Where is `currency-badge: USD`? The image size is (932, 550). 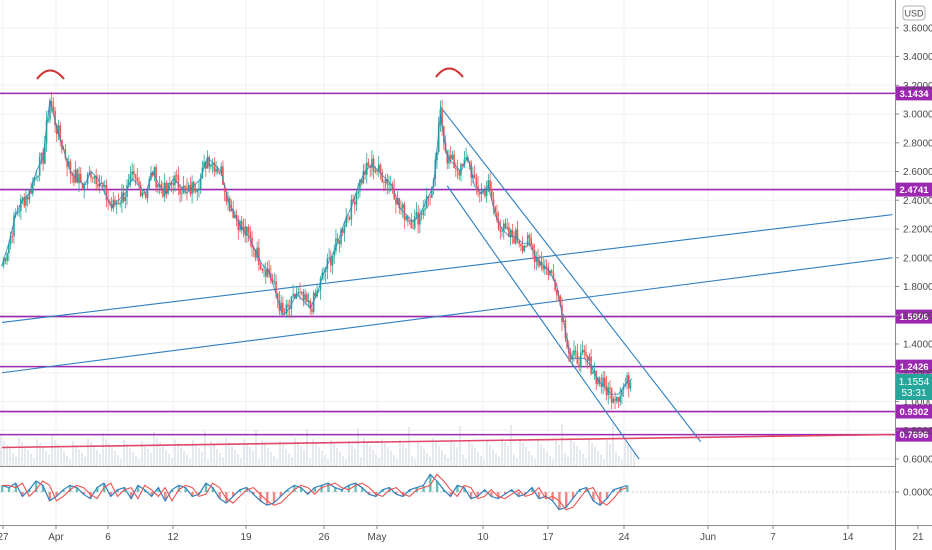
currency-badge: USD is located at coordinates (914, 13).